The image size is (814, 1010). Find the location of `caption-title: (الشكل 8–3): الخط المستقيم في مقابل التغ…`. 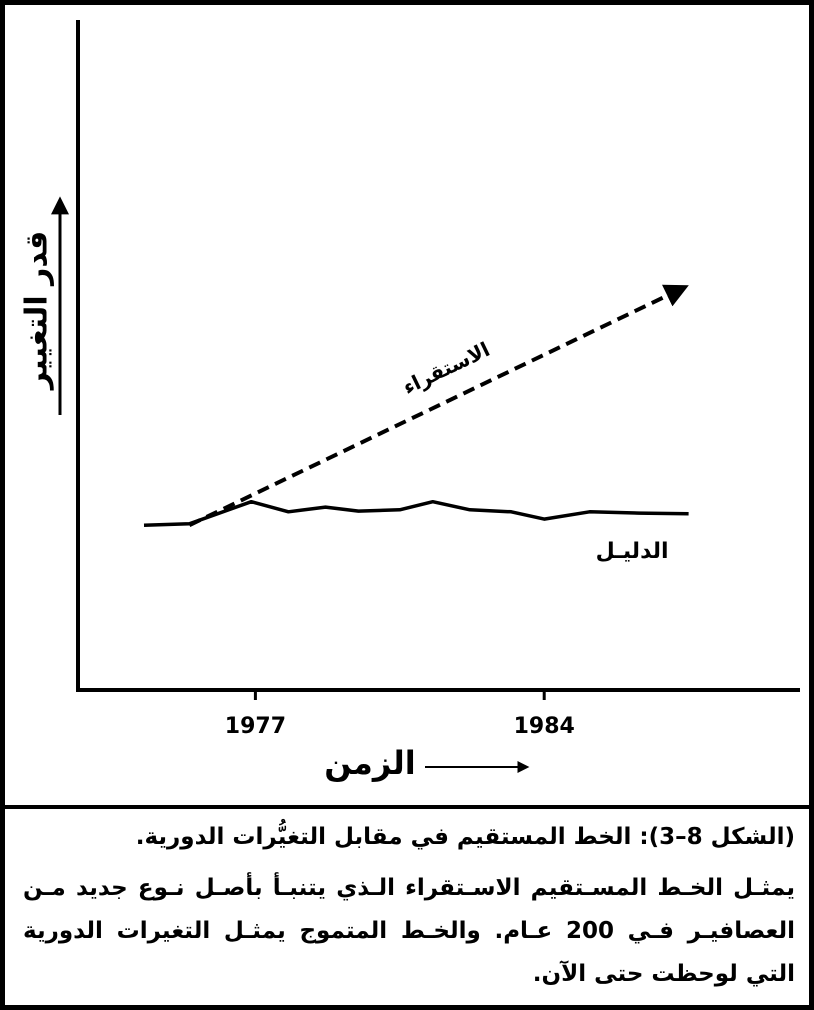

caption-title: (الشكل 8–3): الخط المستقيم في مقابل التغ… is located at coordinates (465, 837).